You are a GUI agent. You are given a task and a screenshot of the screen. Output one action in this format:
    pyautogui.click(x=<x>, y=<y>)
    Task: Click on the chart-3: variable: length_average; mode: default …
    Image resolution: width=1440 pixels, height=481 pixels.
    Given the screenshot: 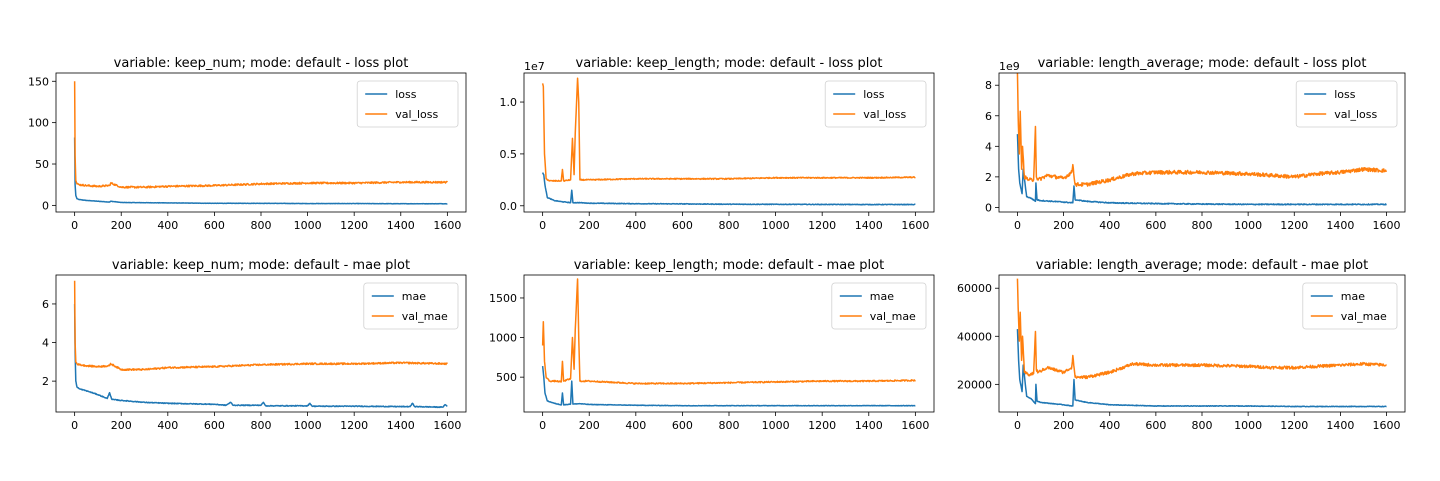 What is the action you would take?
    pyautogui.click(x=1195, y=144)
    